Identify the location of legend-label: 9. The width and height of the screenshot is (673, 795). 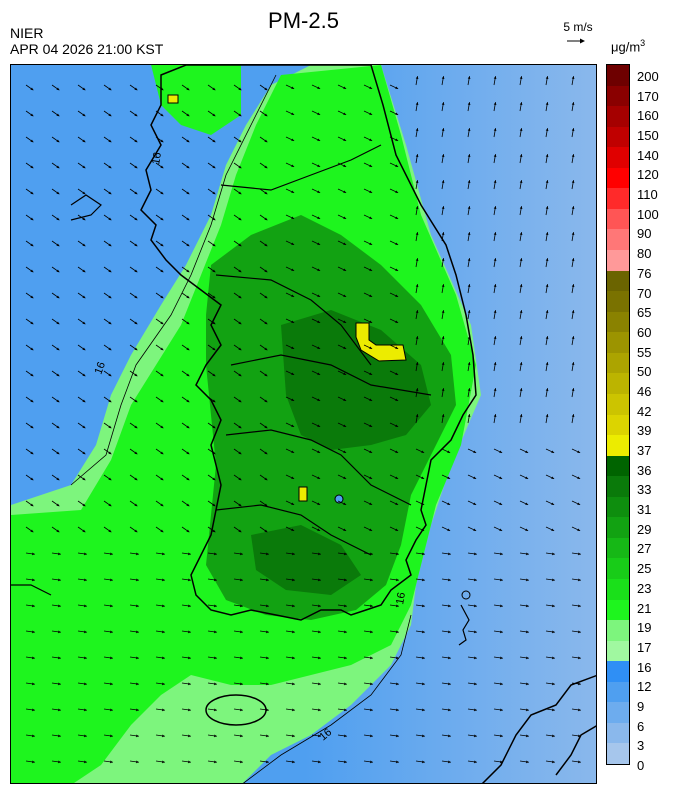
(641, 706).